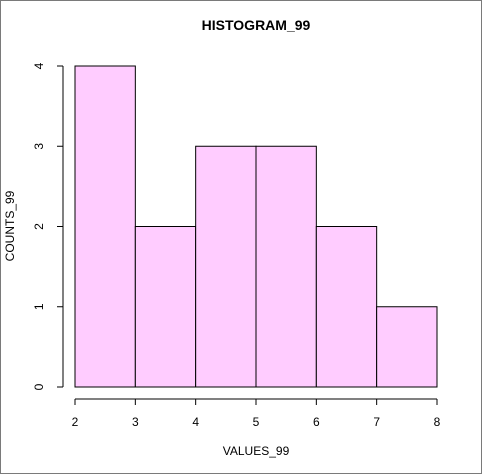 This screenshot has height=474, width=482. I want to click on x-axis-label: VALUES_99, so click(256, 451).